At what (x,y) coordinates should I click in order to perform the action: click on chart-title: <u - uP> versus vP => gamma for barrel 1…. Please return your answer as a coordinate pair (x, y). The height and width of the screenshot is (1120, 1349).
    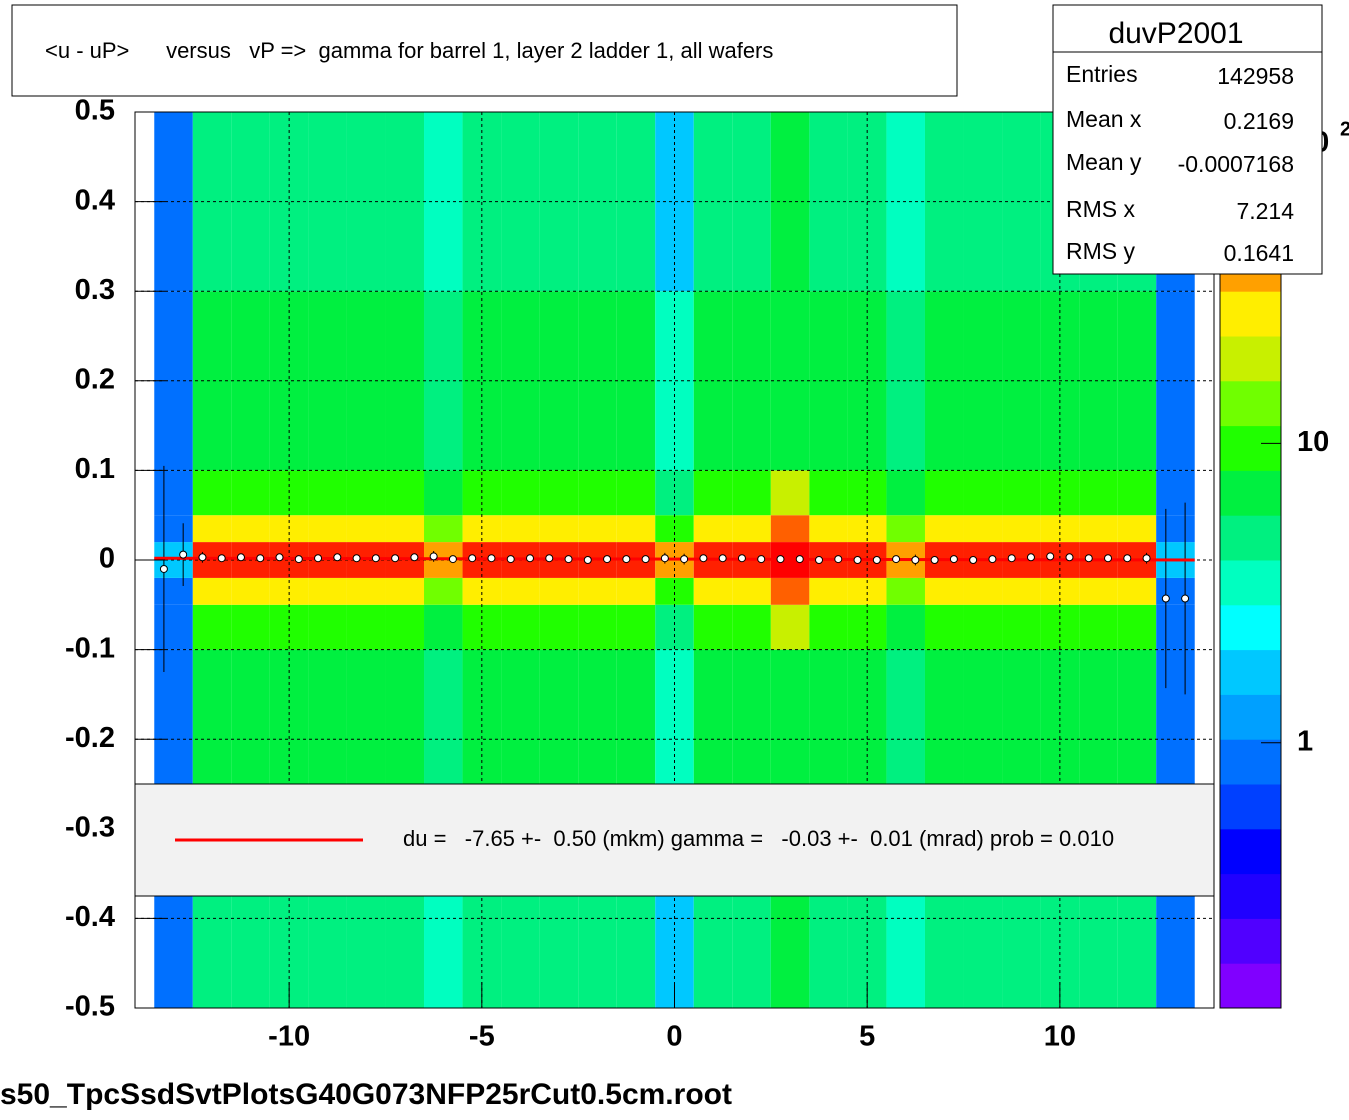
    Looking at the image, I should click on (409, 50).